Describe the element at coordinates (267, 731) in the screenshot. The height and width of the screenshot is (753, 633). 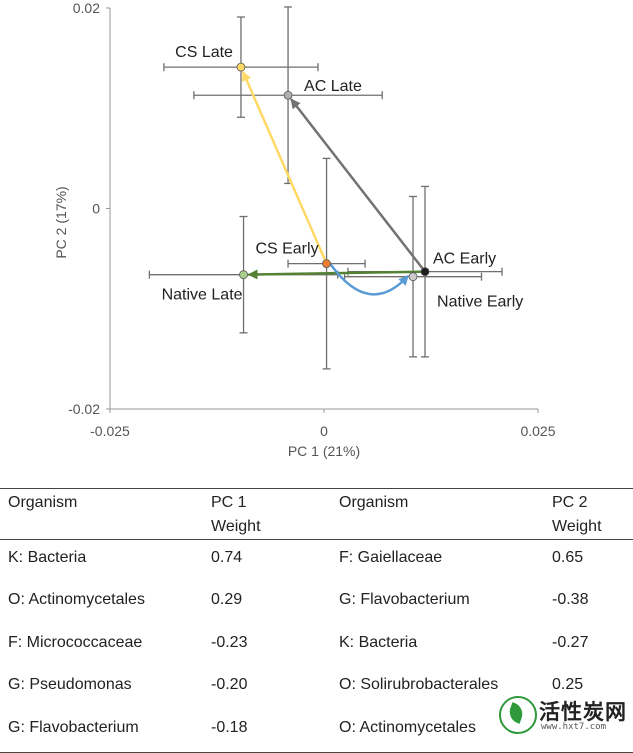
I see `pc1-weight: -0.18` at that location.